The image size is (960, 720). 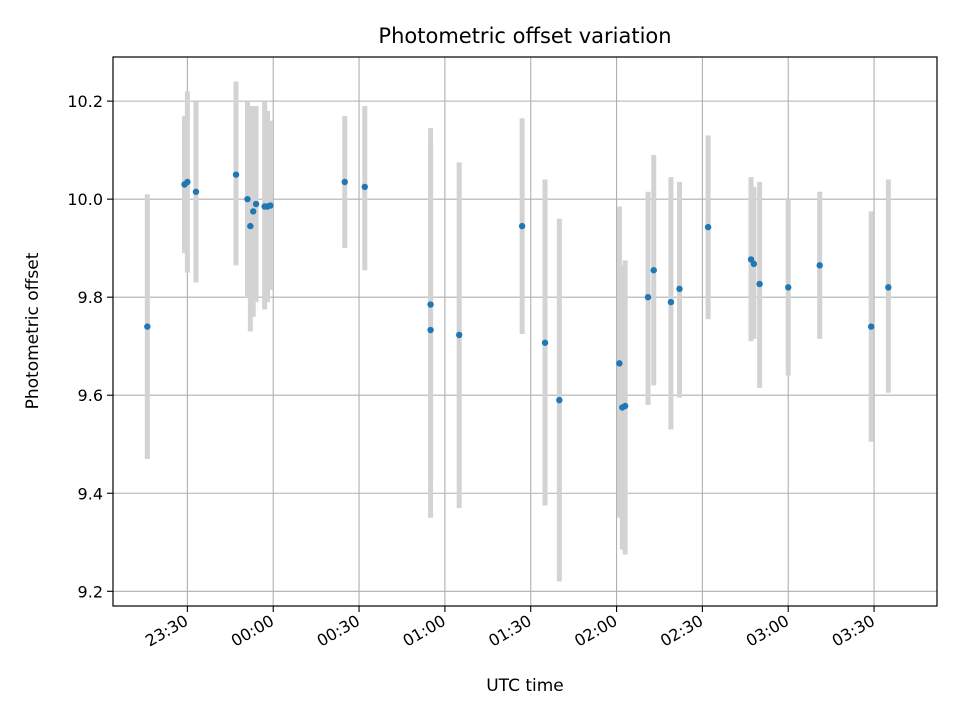 What do you see at coordinates (90, 297) in the screenshot?
I see `y-tick-label: 9.8` at bounding box center [90, 297].